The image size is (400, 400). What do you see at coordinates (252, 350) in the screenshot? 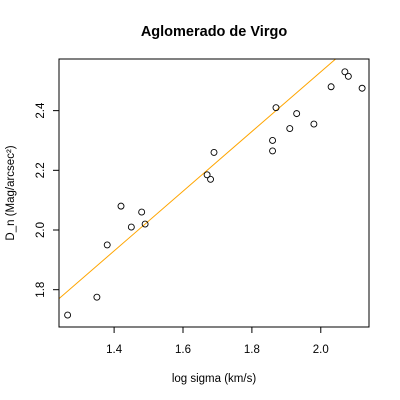
I see `x-tick-label: 1.8` at bounding box center [252, 350].